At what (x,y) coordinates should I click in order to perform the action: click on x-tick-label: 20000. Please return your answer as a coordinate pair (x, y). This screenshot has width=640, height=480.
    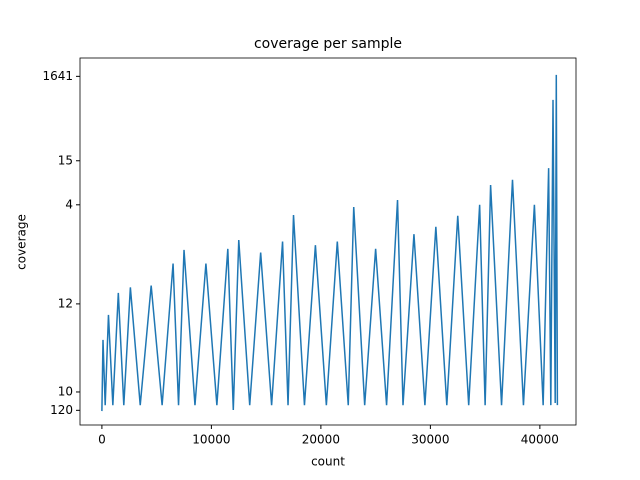
    Looking at the image, I should click on (321, 440).